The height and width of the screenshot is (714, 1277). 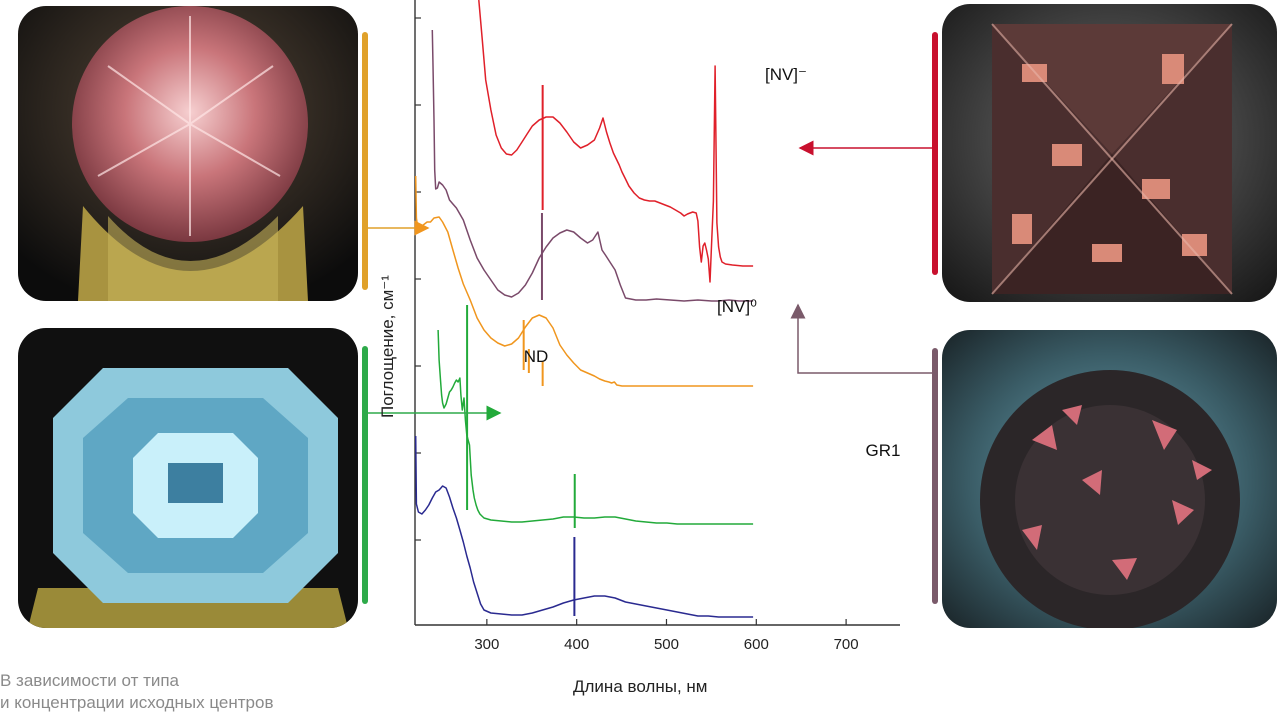 I want to click on series-purple, so click(x=592, y=165).